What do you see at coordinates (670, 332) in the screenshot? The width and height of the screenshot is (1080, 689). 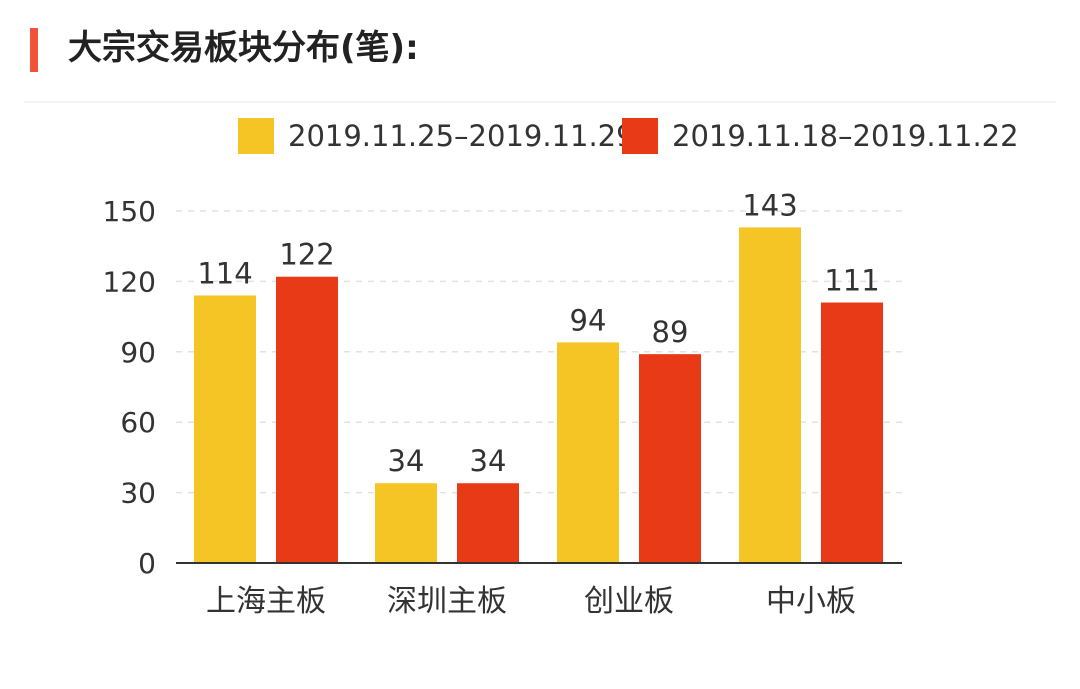 I see `data-label: 89` at bounding box center [670, 332].